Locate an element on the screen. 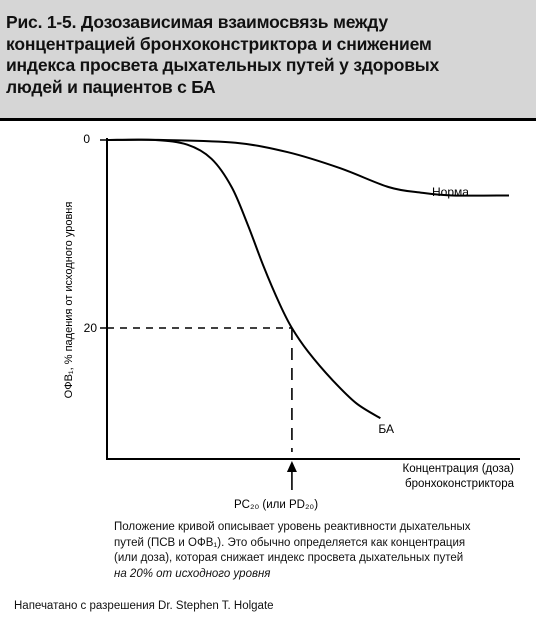 The width and height of the screenshot is (536, 642). y-axis-label: ОФВ₁, % падения от исходного уровня is located at coordinates (69, 300).